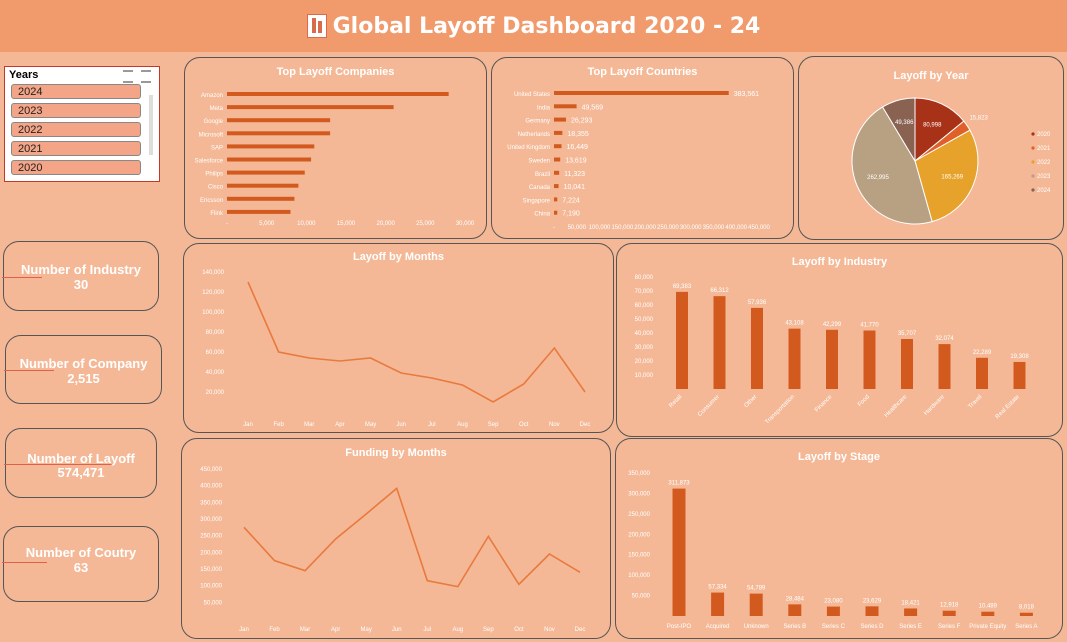 This screenshot has width=1067, height=642. Describe the element at coordinates (211, 487) in the screenshot. I see `y-tick-label: 400,000` at that location.